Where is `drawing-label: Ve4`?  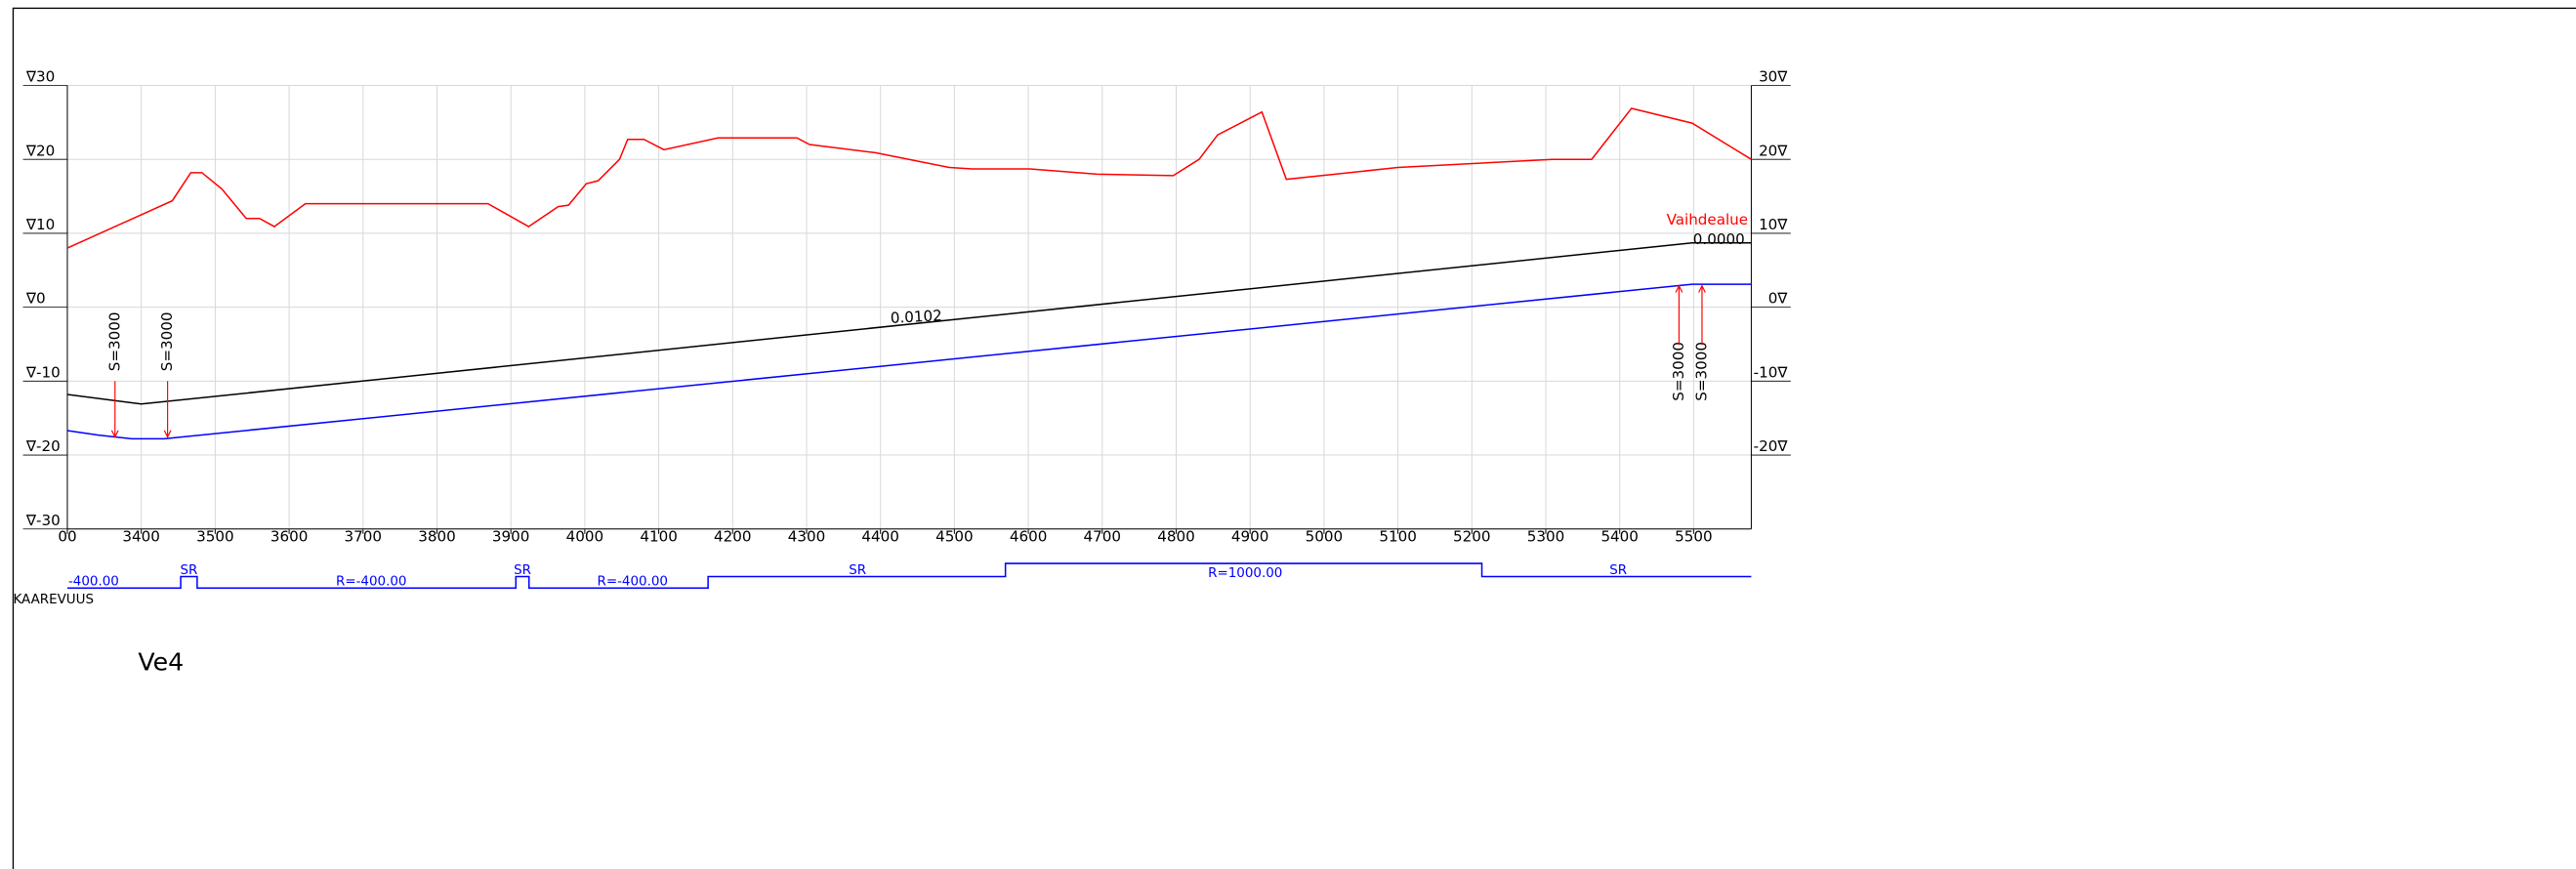 drawing-label: Ve4 is located at coordinates (161, 662).